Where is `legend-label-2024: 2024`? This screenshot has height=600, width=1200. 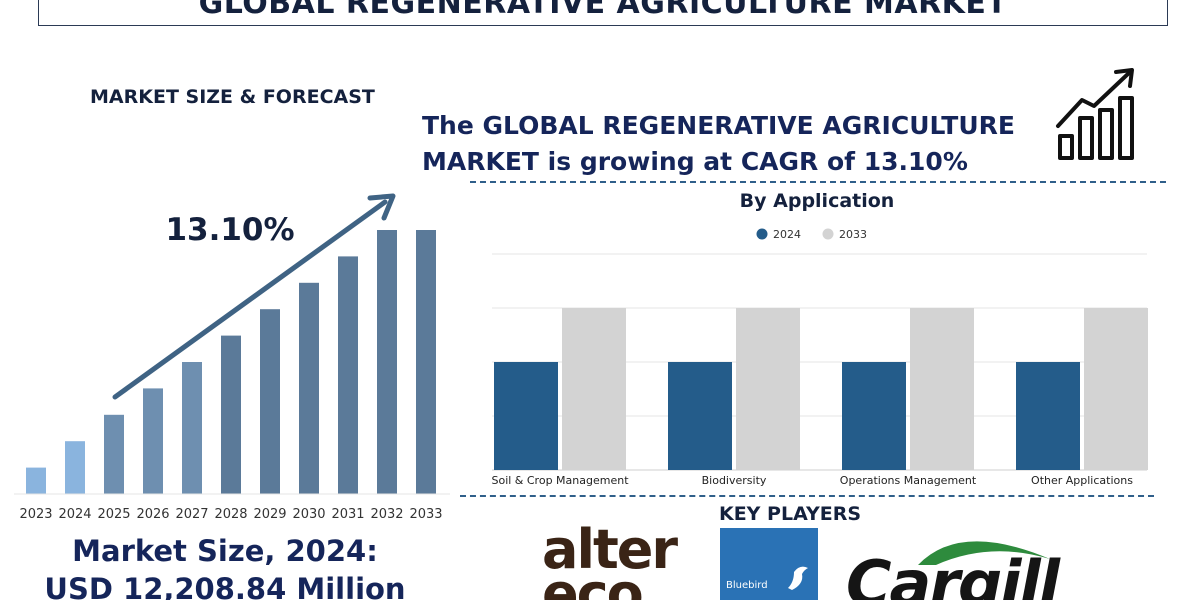
legend-label-2024: 2024 is located at coordinates (787, 234).